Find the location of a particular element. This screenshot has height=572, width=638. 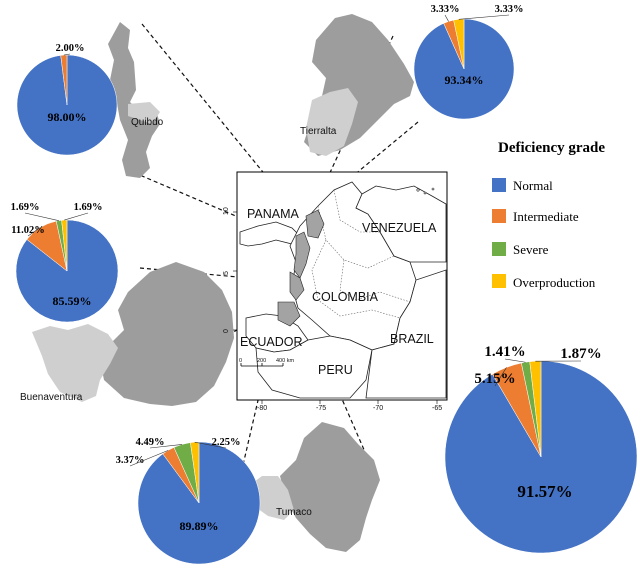

pie-label-intermediate: 11.02% is located at coordinates (28, 230).